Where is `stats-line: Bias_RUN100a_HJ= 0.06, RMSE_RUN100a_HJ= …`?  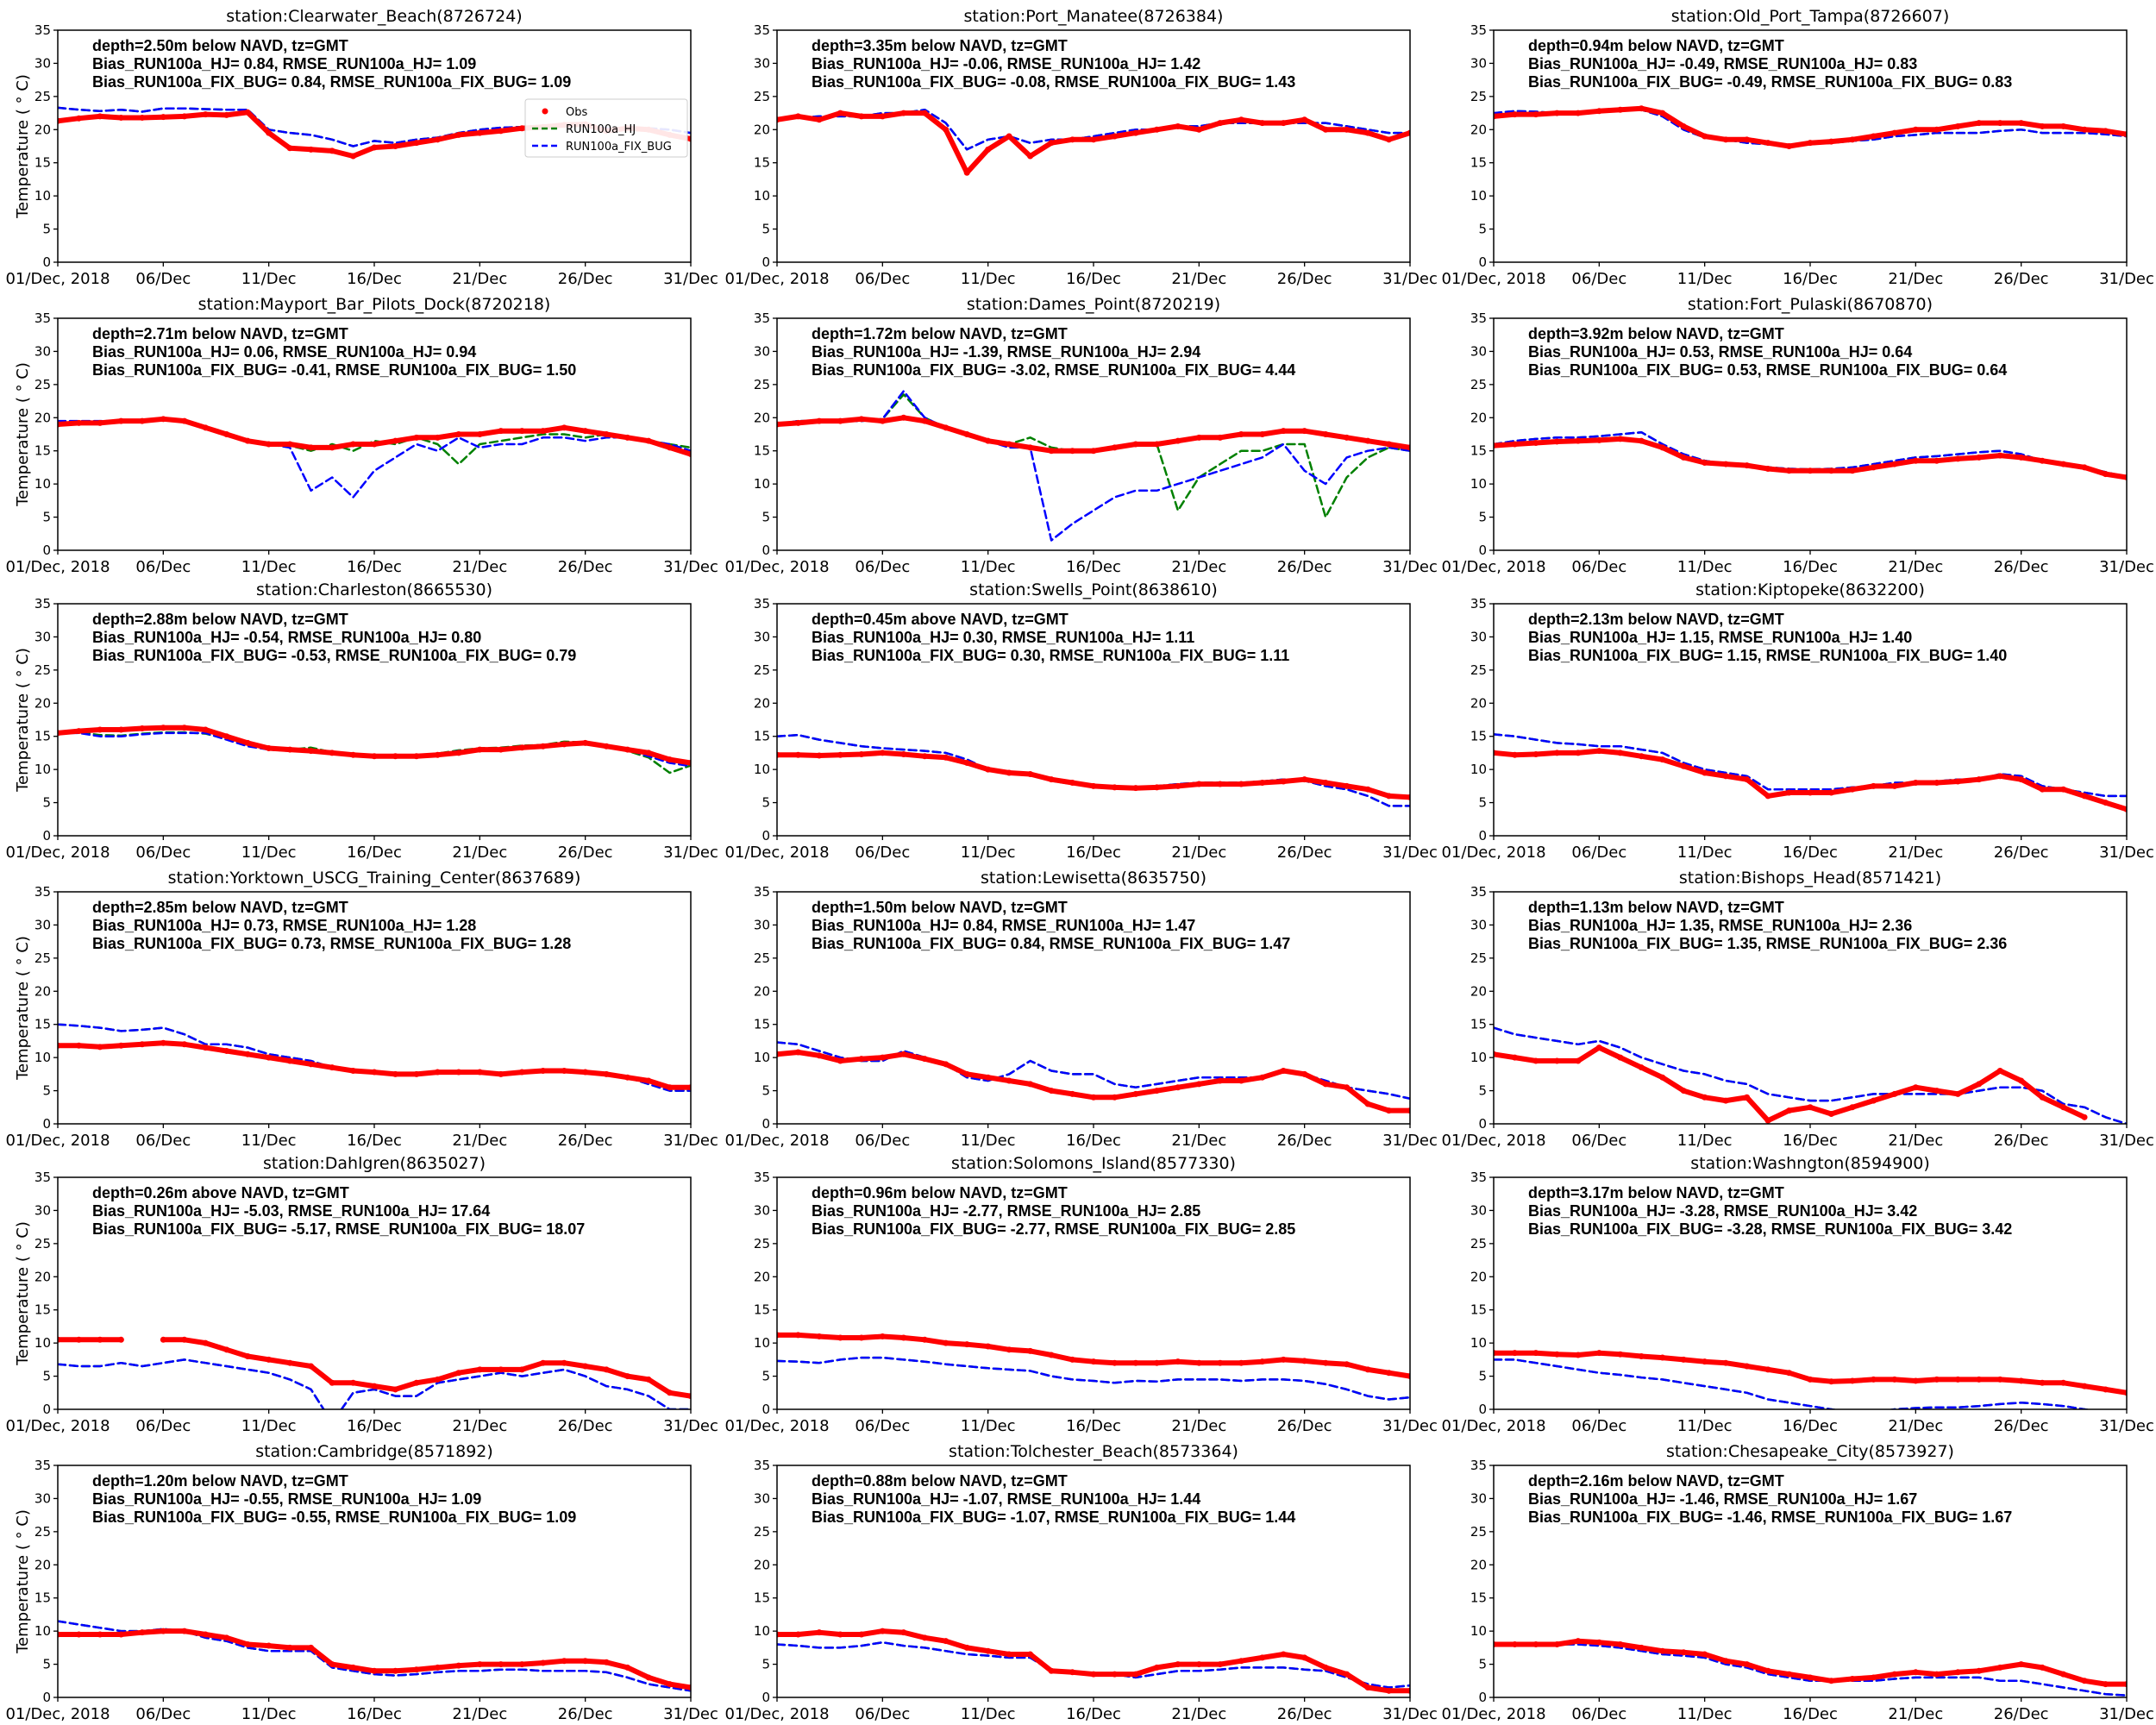
stats-line: Bias_RUN100a_HJ= 0.06, RMSE_RUN100a_HJ= … is located at coordinates (284, 352).